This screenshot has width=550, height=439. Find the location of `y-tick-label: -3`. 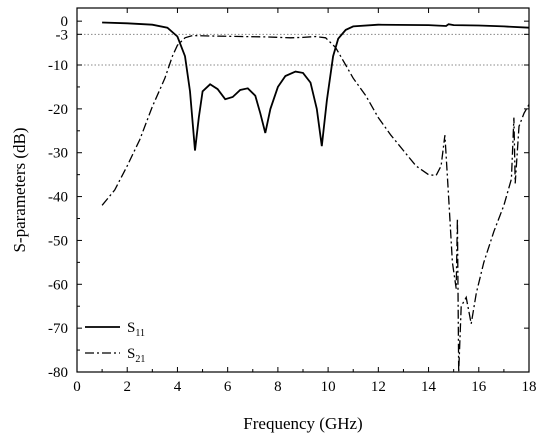

y-tick-label: -3 is located at coordinates (62, 35).